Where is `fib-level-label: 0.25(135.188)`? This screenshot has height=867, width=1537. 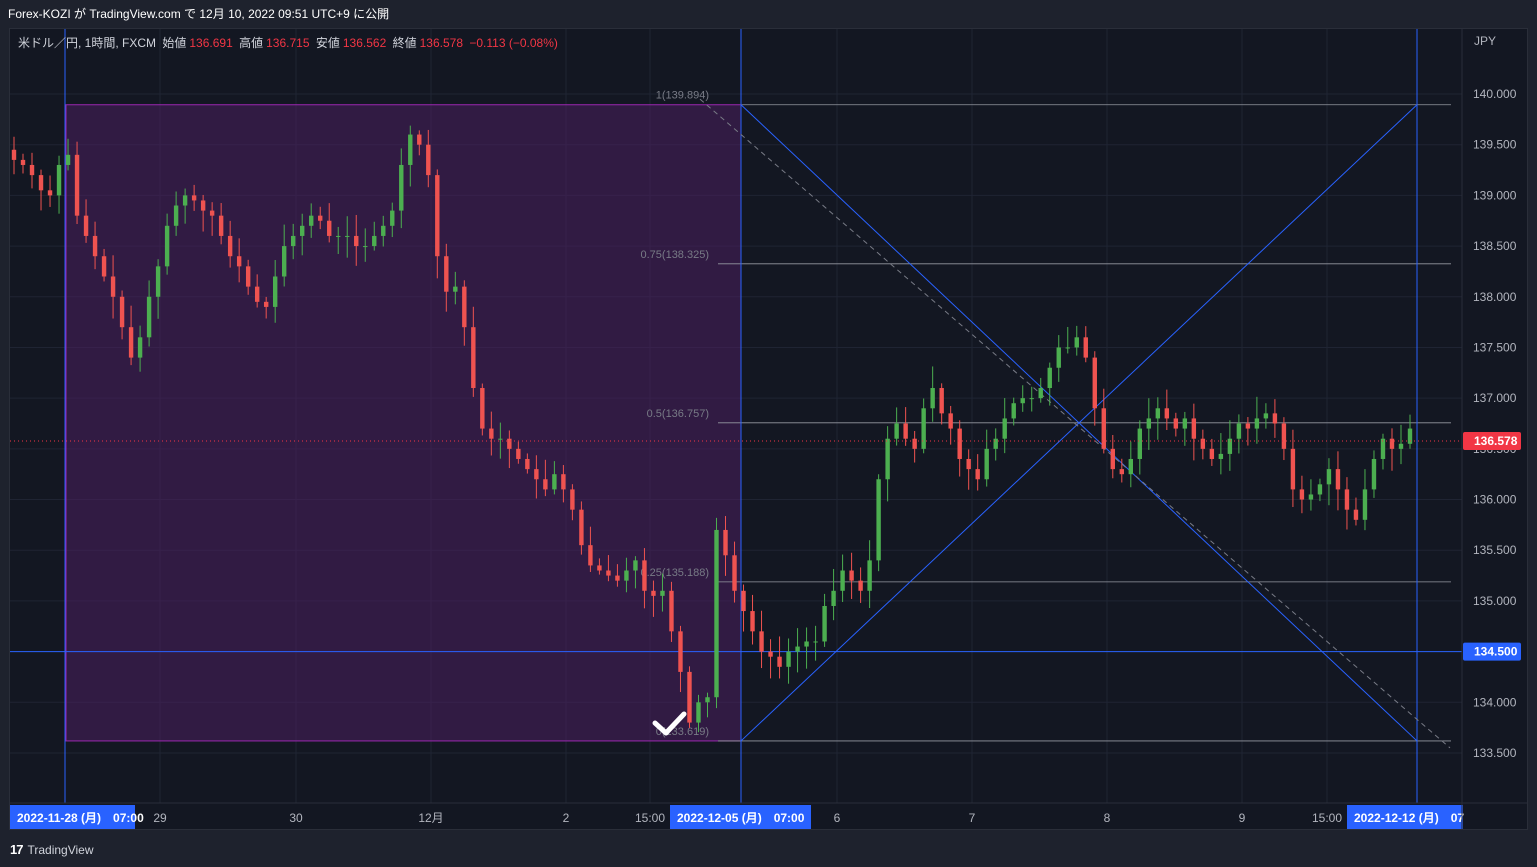 fib-level-label: 0.25(135.188) is located at coordinates (675, 573).